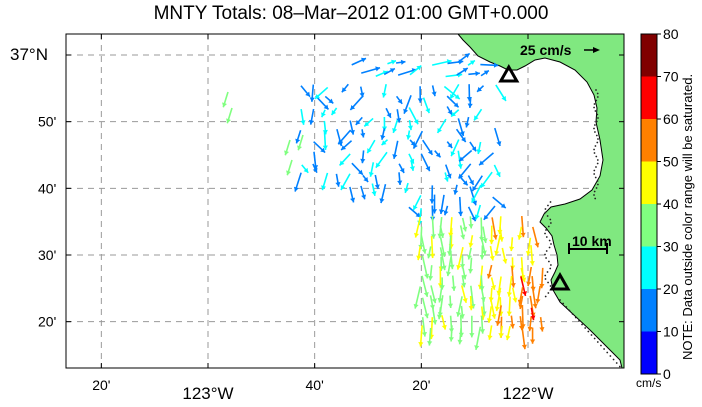 The height and width of the screenshot is (407, 702). I want to click on scale-arrow, so click(592, 50).